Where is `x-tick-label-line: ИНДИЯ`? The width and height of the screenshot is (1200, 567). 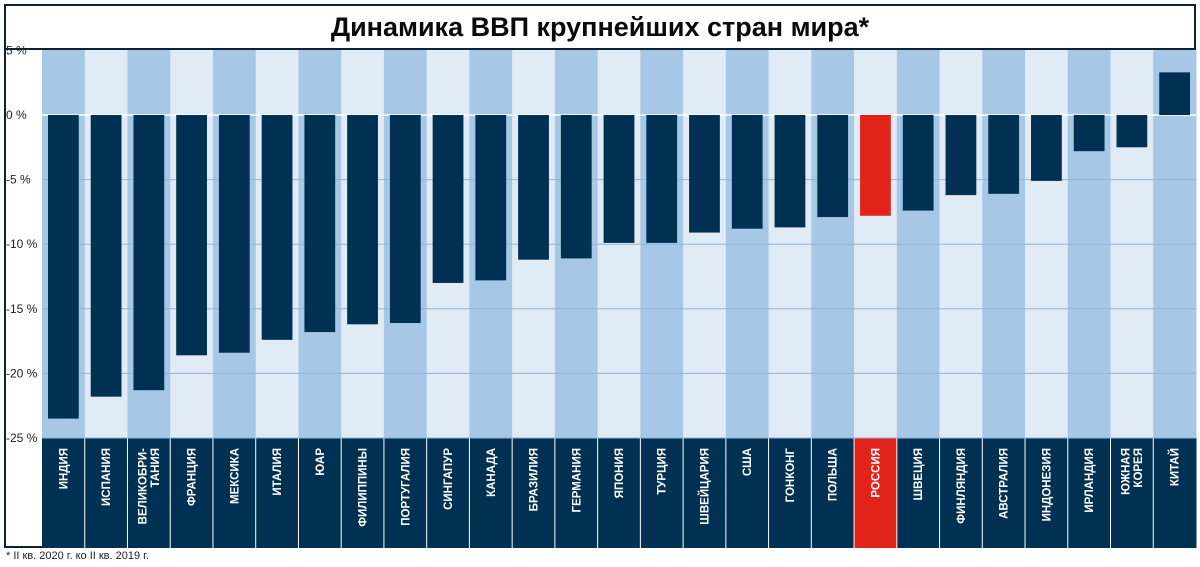
x-tick-label-line: ИНДИЯ is located at coordinates (64, 468).